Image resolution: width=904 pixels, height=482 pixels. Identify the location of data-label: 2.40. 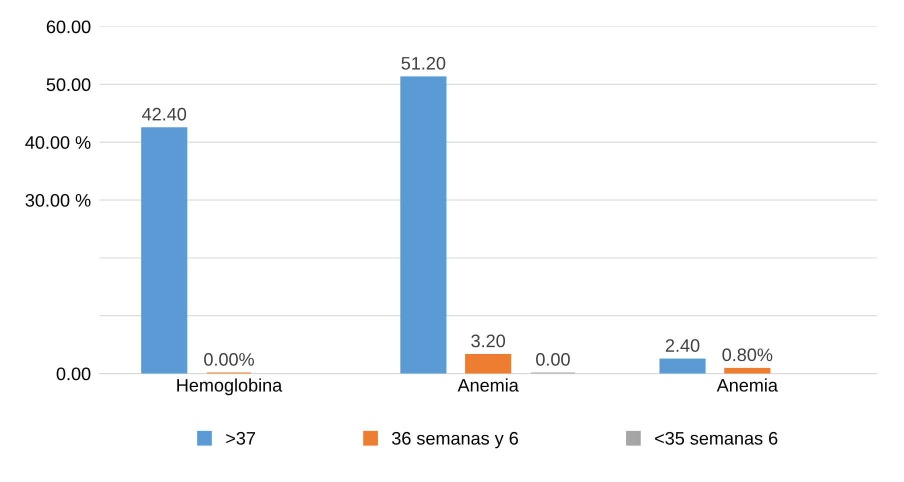
(683, 345).